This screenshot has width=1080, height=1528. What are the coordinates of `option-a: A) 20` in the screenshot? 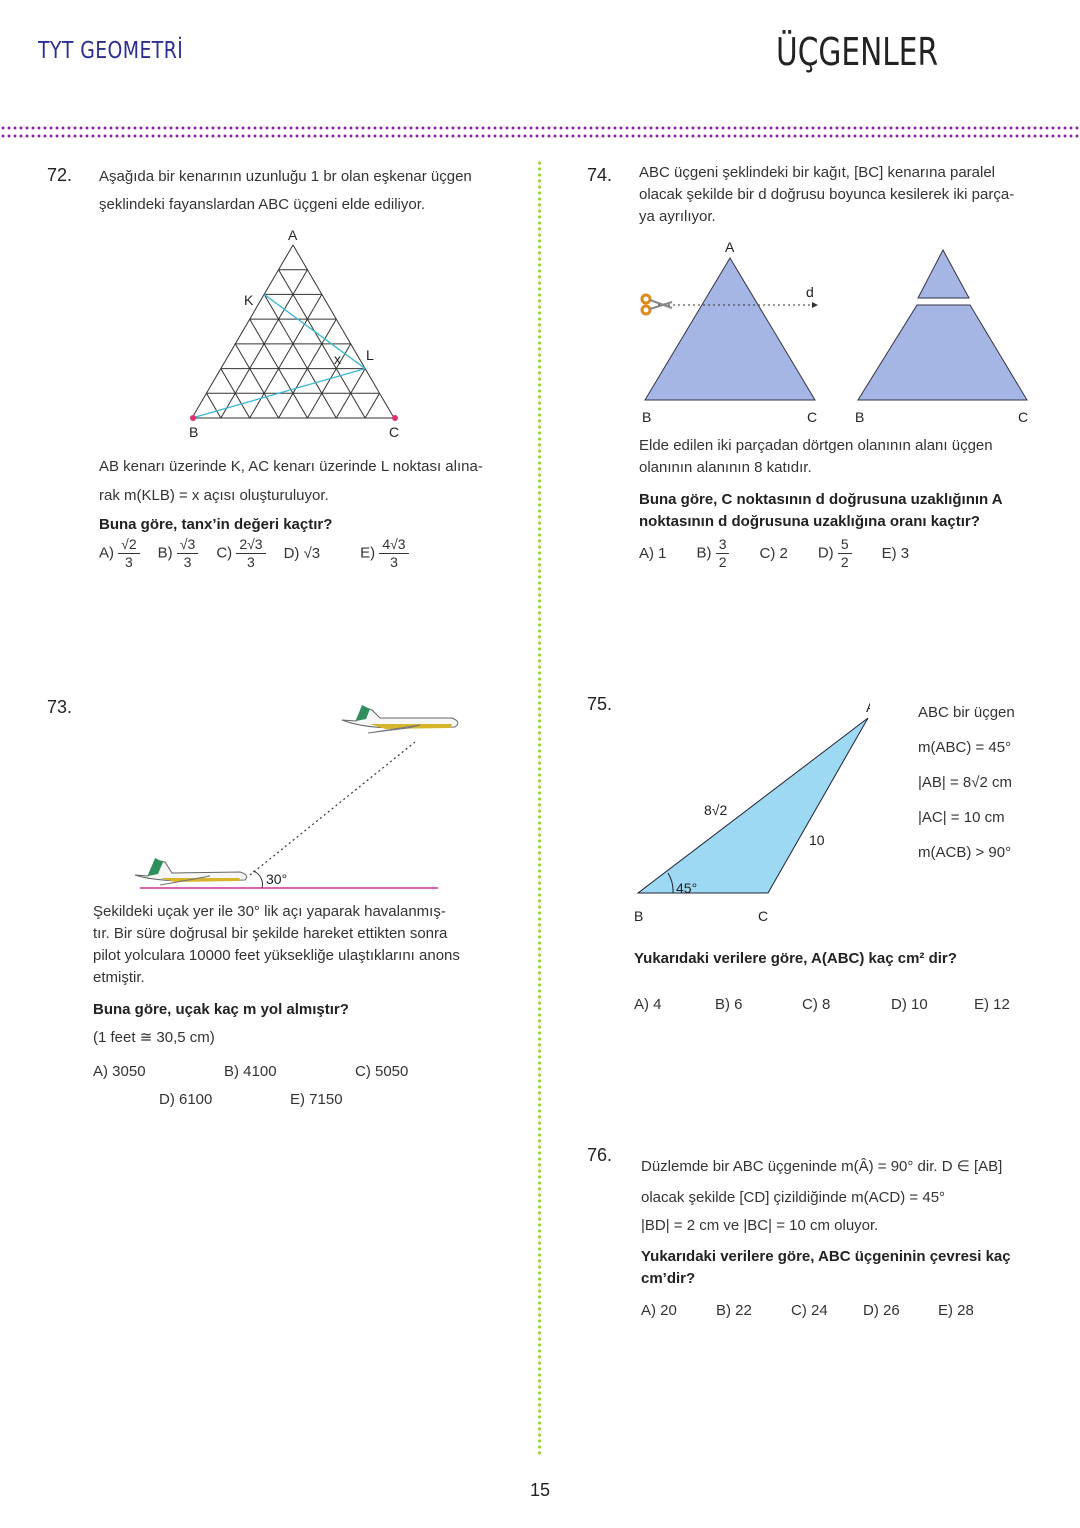 It's located at (659, 1310).